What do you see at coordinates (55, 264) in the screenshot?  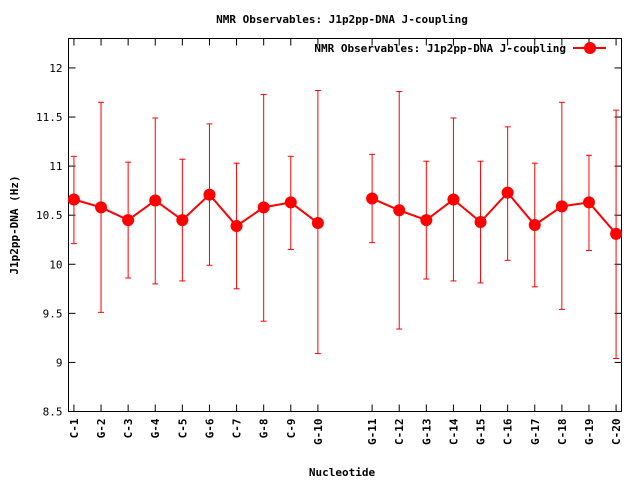 I see `y-tick-label: 10` at bounding box center [55, 264].